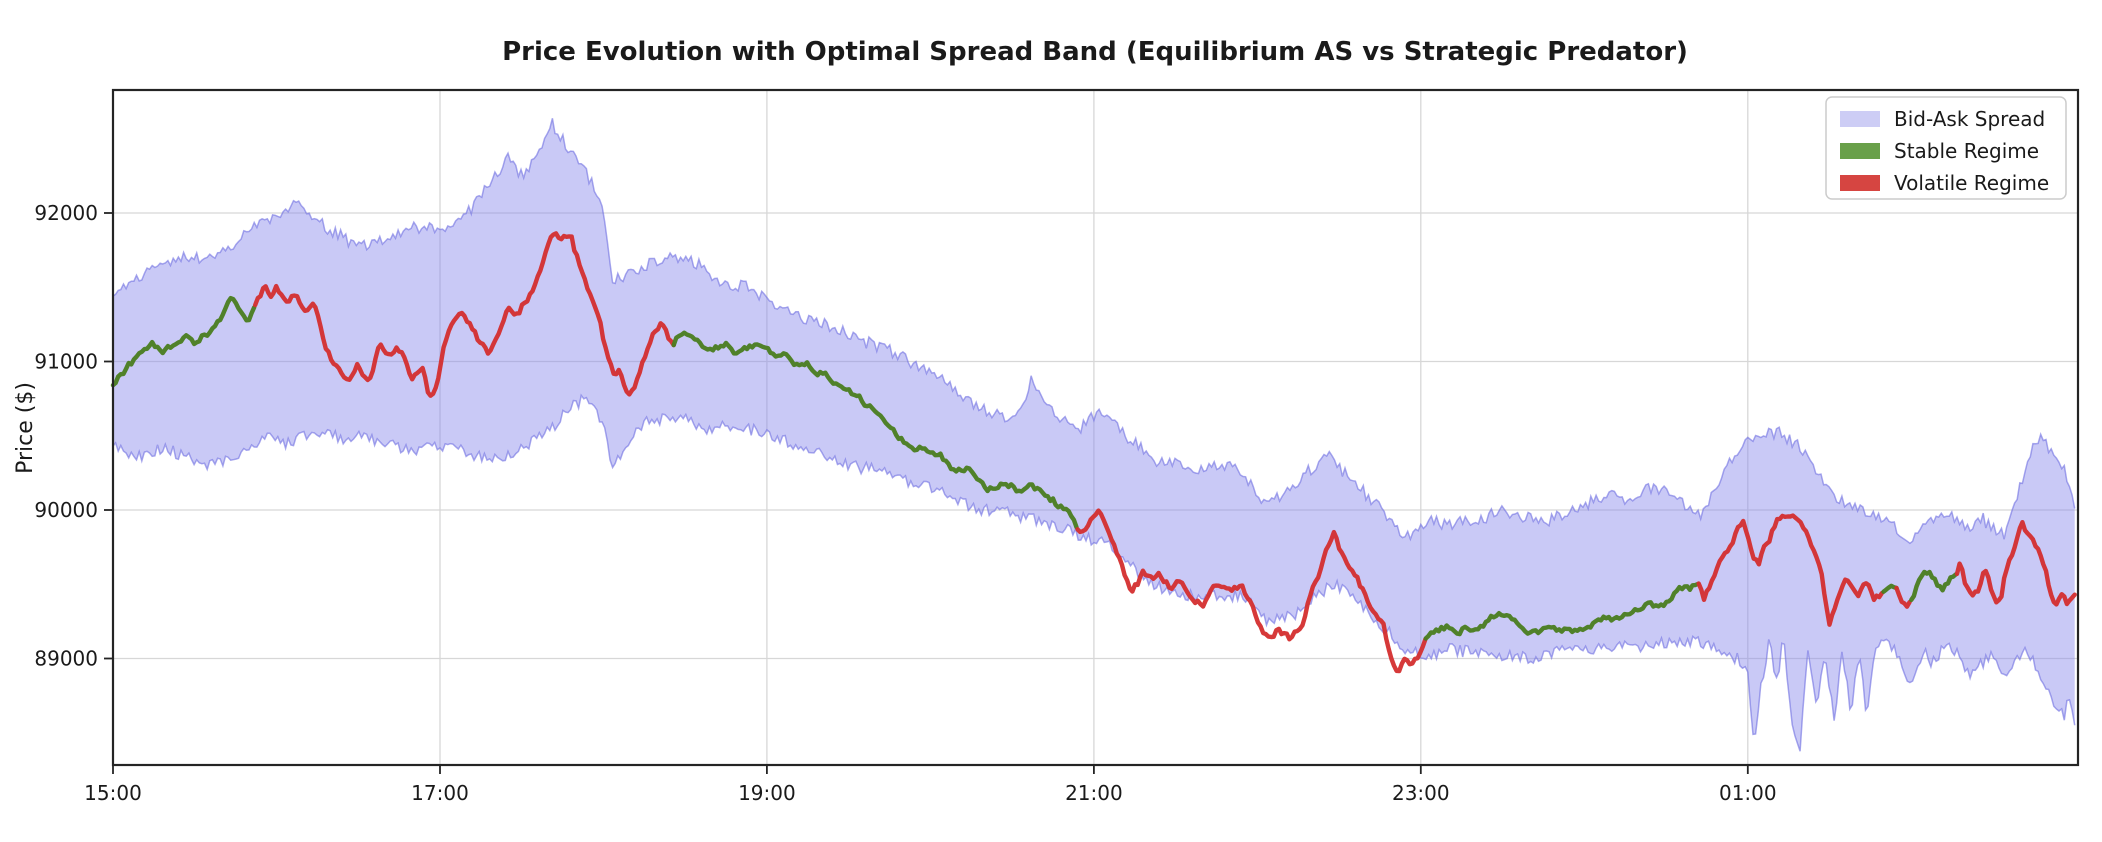  What do you see at coordinates (113, 793) in the screenshot?
I see `x-tick-label: 15:00` at bounding box center [113, 793].